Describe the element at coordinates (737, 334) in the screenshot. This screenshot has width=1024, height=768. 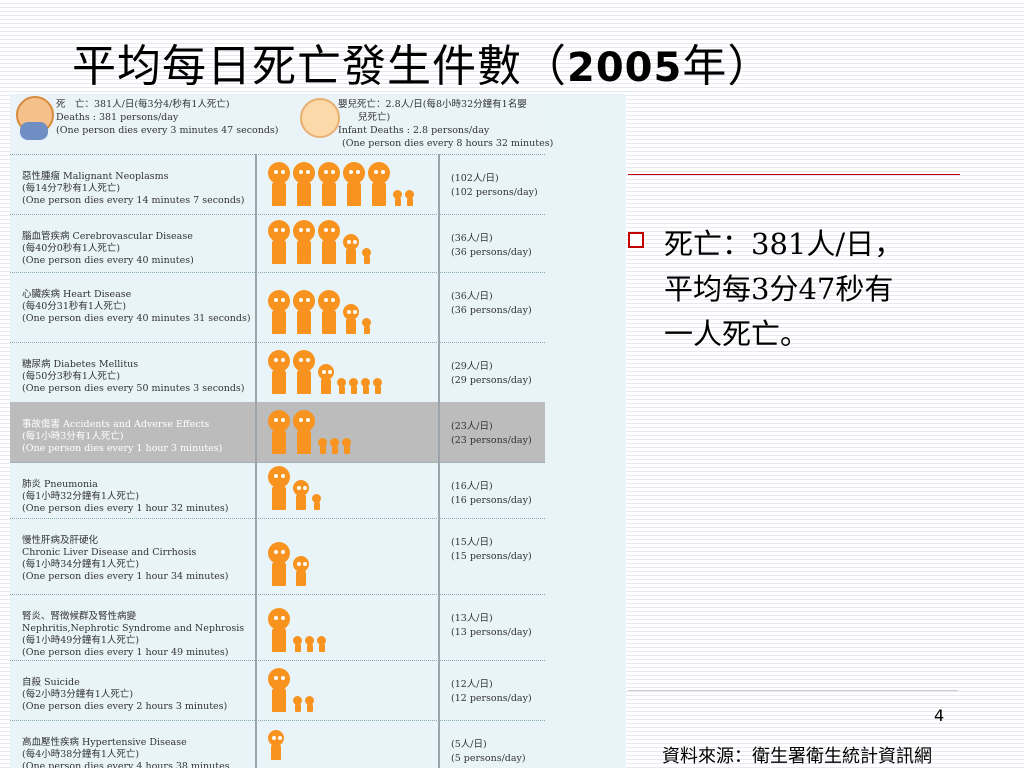
I see `bullet-line-3: 一人死亡。` at that location.